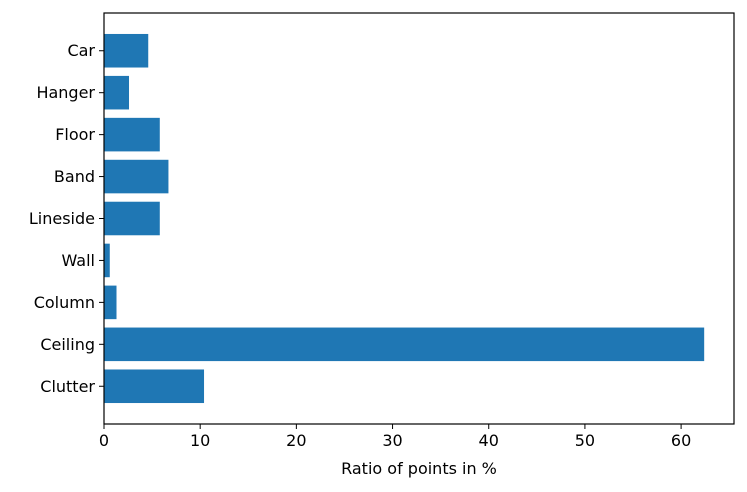  What do you see at coordinates (489, 440) in the screenshot?
I see `x-tick-label-40: 40` at bounding box center [489, 440].